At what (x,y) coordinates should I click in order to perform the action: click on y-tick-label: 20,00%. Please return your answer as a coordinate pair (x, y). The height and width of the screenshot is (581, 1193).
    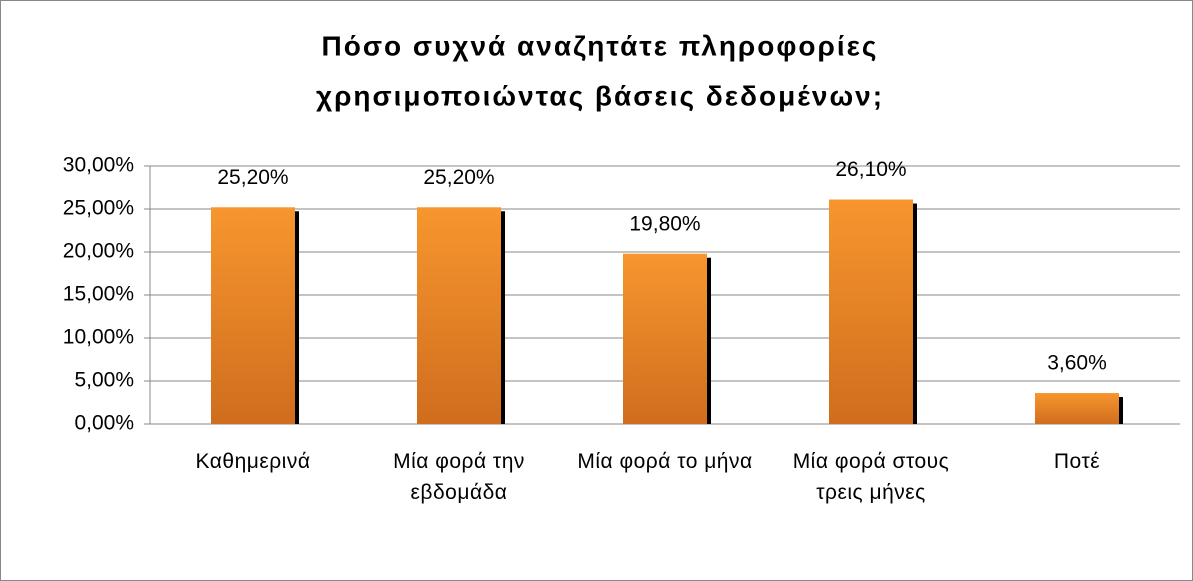
    Looking at the image, I should click on (98, 251).